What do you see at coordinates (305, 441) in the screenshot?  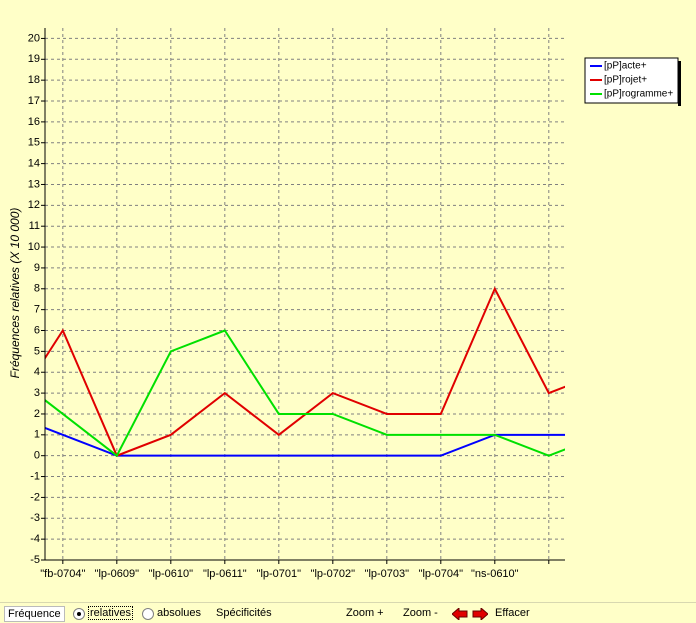 I see `series-line` at bounding box center [305, 441].